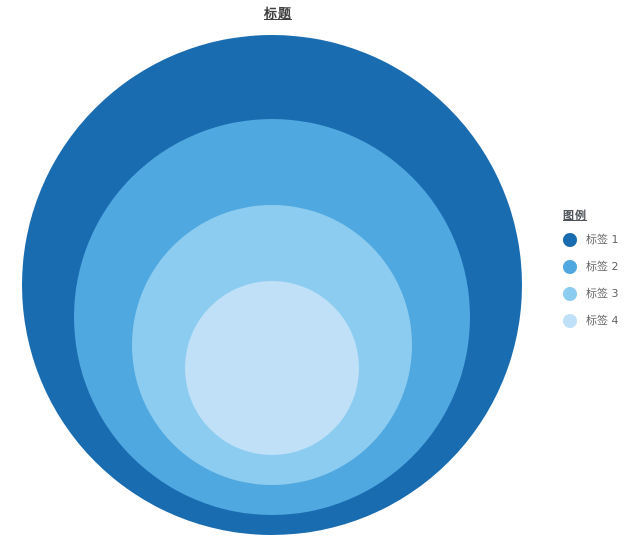  Describe the element at coordinates (602, 293) in the screenshot. I see `legend-item-label: 标签 3` at that location.